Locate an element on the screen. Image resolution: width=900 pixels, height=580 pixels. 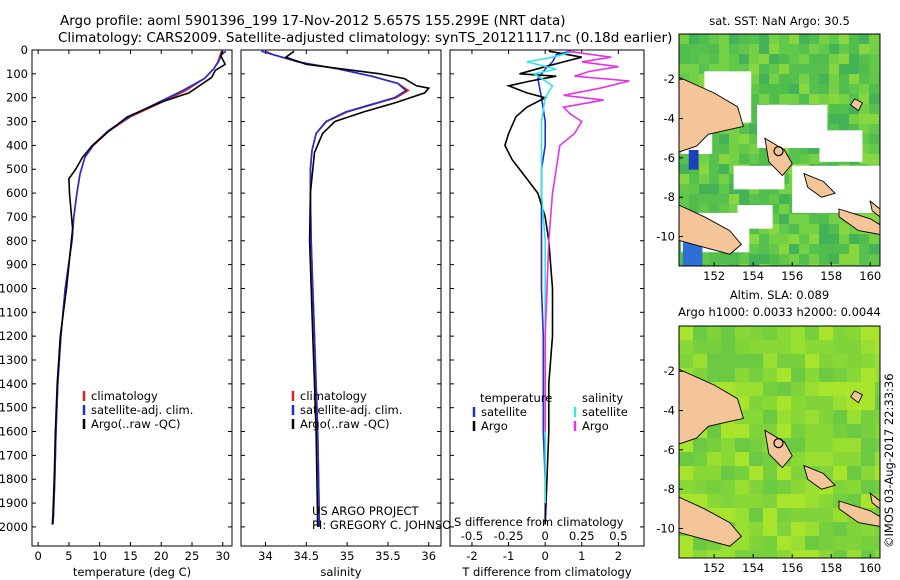
temperature-xtick-label: 10 is located at coordinates (99, 556).